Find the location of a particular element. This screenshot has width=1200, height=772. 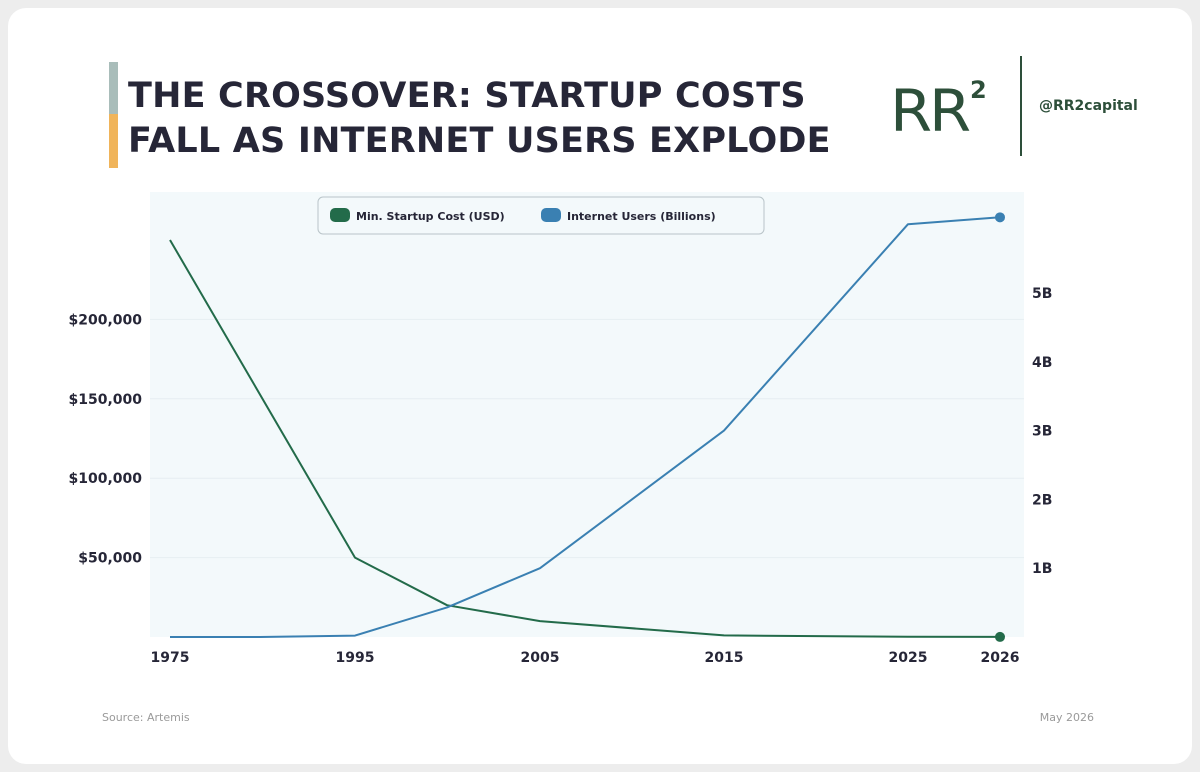

title-accent-orange is located at coordinates (113, 141).